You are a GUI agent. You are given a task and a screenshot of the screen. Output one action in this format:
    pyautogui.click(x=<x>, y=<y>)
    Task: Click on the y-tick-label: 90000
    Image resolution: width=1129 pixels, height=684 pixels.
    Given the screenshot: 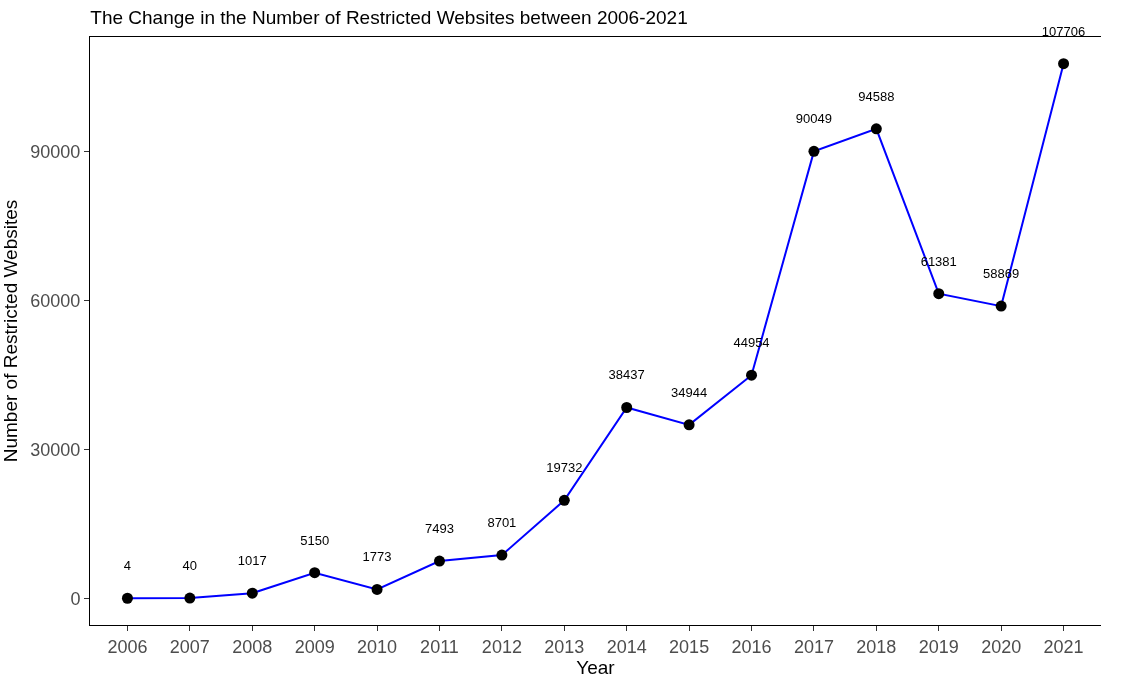 What is the action you would take?
    pyautogui.click(x=55, y=151)
    